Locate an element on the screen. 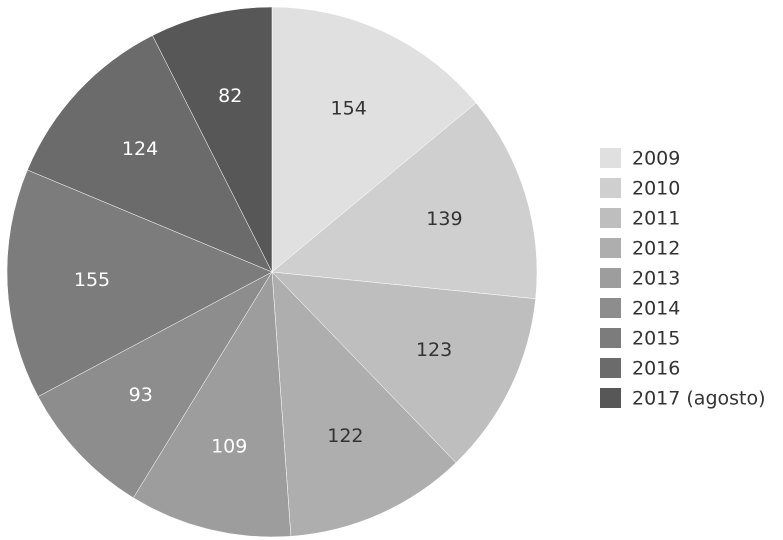 Image resolution: width=783 pixels, height=540 pixels. data-label: 109 is located at coordinates (229, 447).